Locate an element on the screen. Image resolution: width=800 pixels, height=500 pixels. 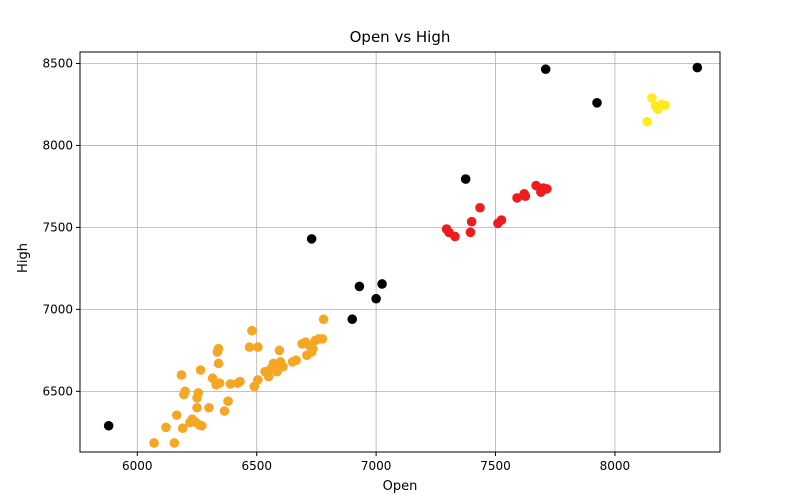
y-axis-ticks: 6500 7000 7500 8000 8500 is located at coordinates (61, 227).